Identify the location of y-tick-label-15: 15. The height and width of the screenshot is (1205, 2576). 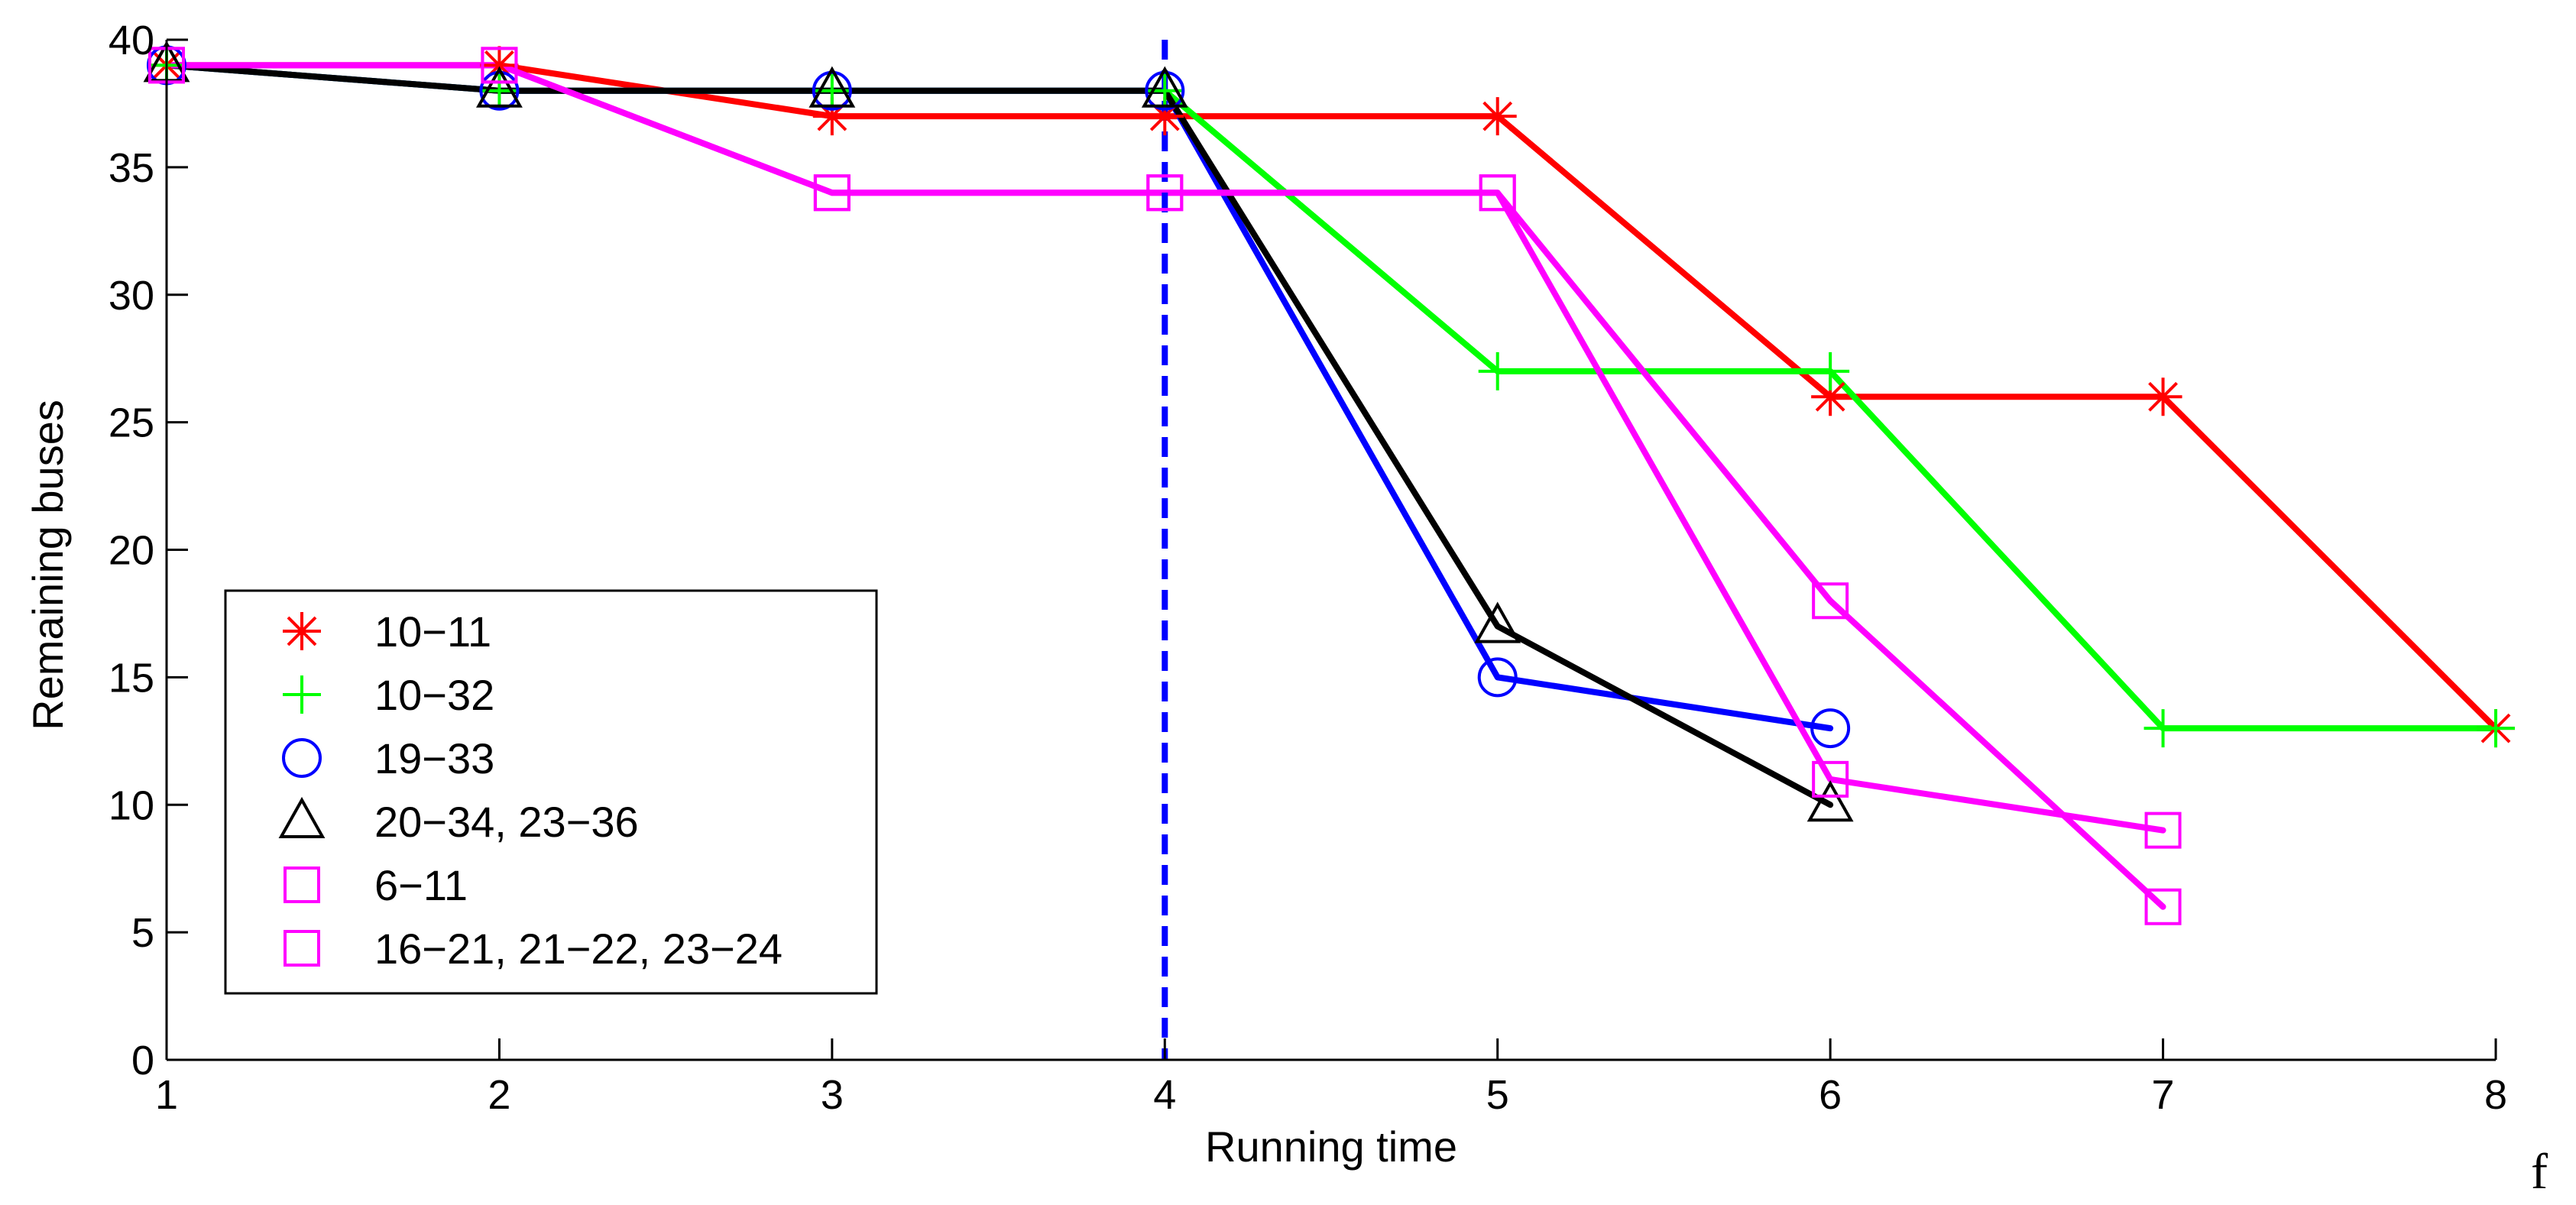
(131, 678).